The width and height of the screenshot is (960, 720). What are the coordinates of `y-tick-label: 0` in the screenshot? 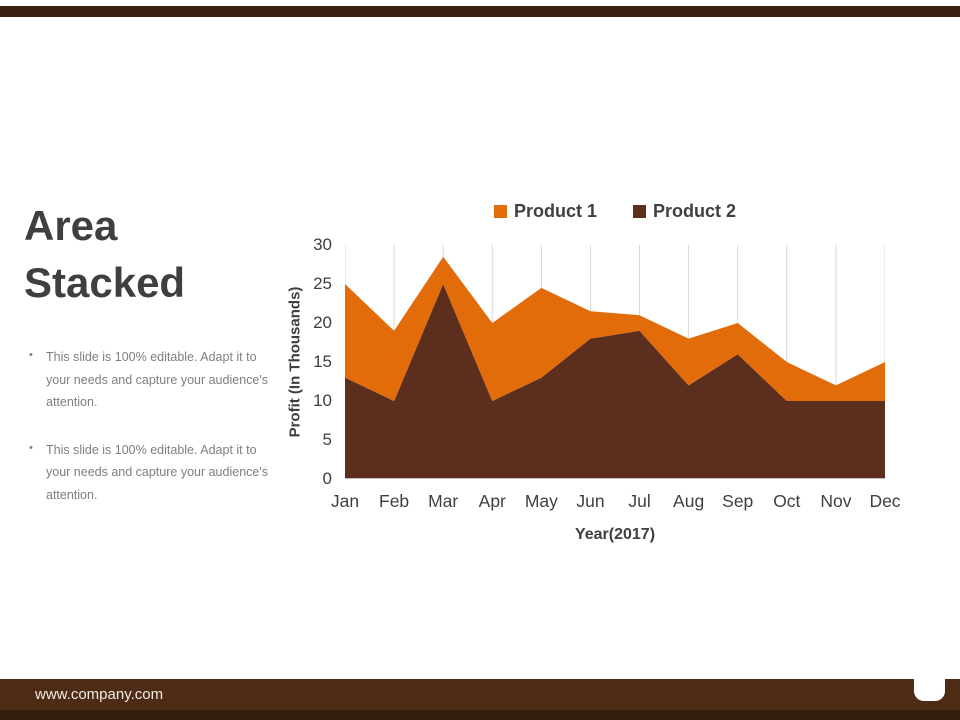 It's located at (327, 478).